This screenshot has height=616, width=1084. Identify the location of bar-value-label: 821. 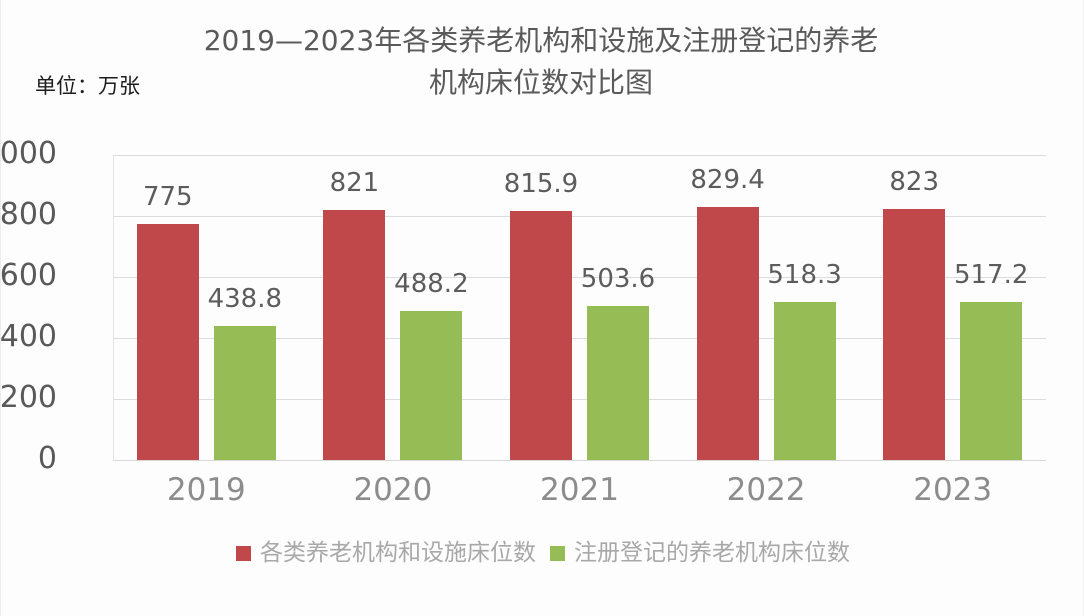
(354, 182).